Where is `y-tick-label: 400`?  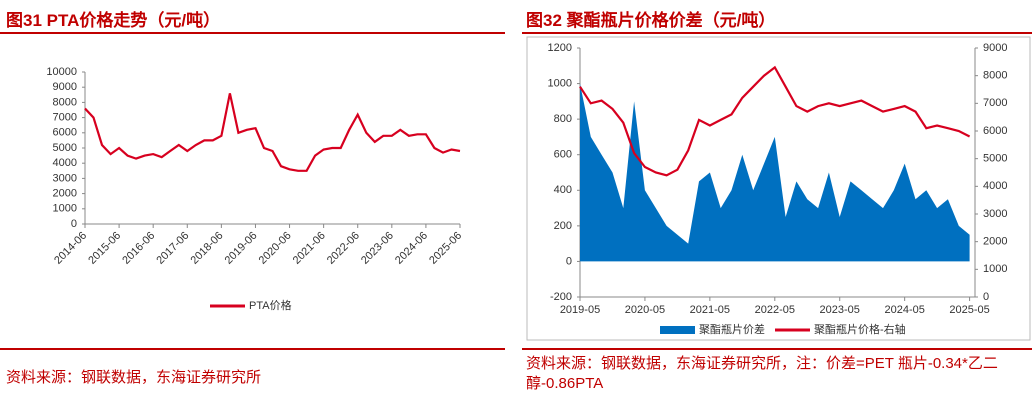
y-tick-label: 400 is located at coordinates (563, 190).